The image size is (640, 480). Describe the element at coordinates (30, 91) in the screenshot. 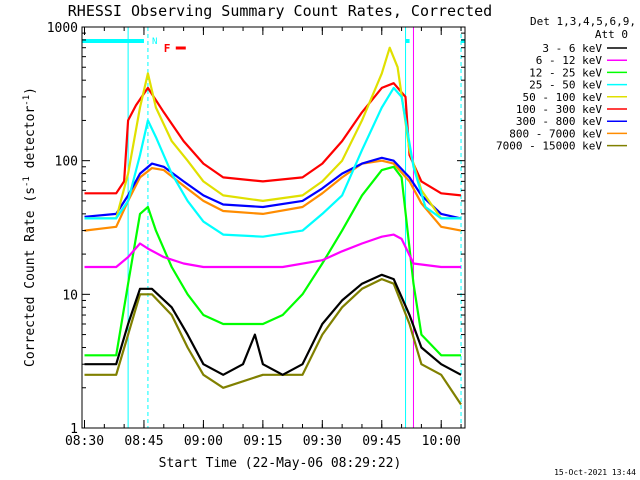

I see `y-axis-label-part: )` at that location.